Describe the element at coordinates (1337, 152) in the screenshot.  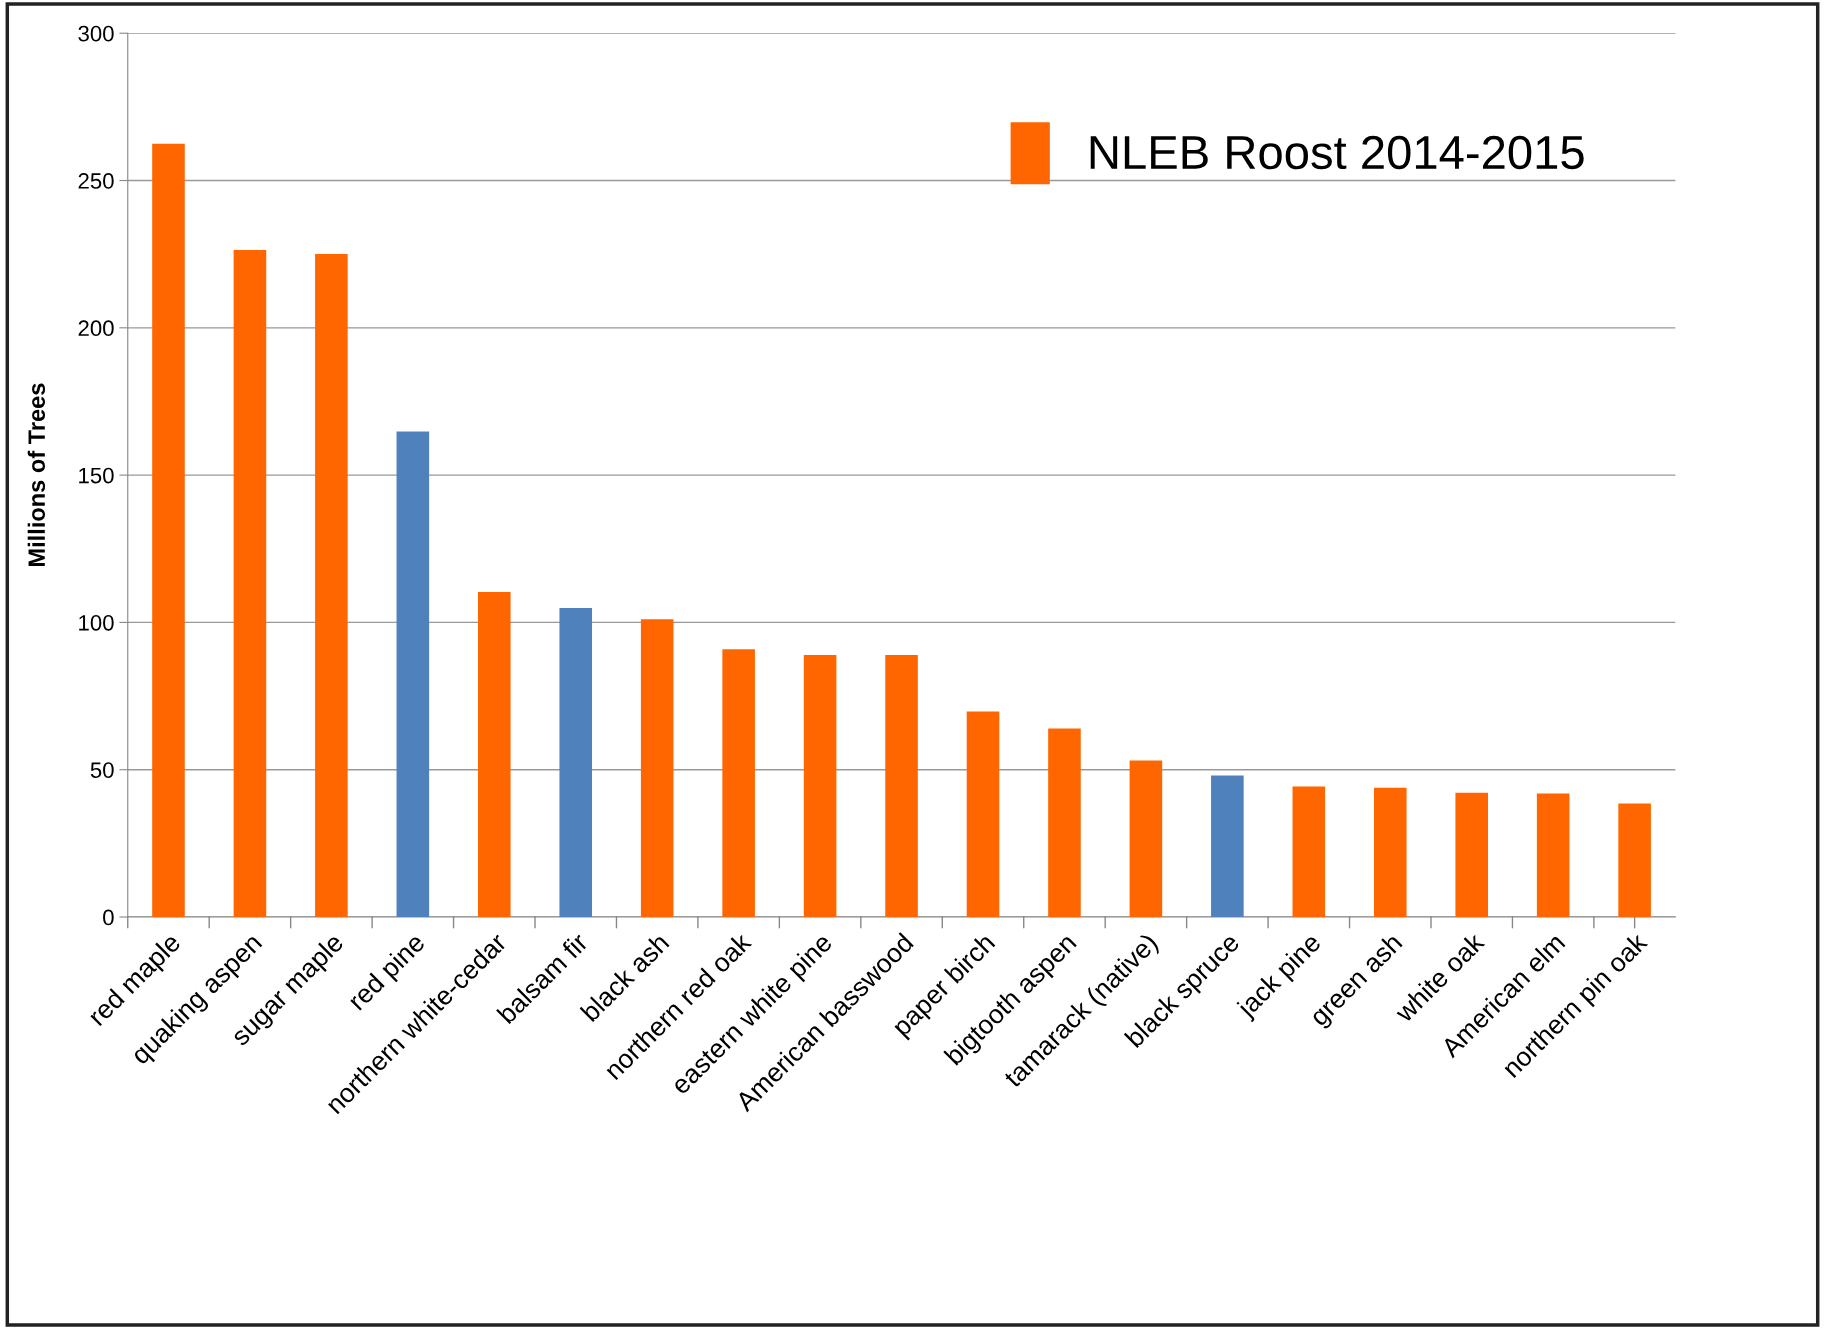
I see `legend-label: NLEB Roost 2014-2015` at that location.